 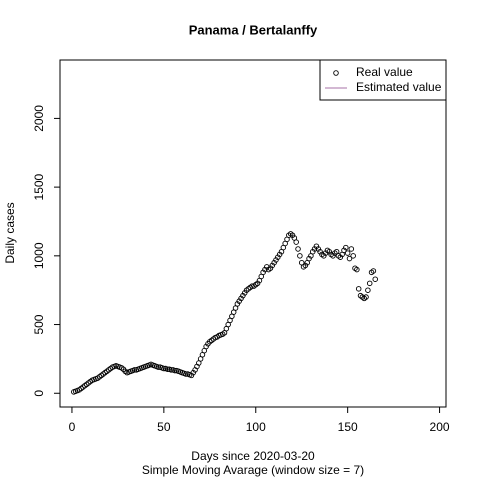 What do you see at coordinates (256, 427) in the screenshot?
I see `x-tick-label: 100` at bounding box center [256, 427].